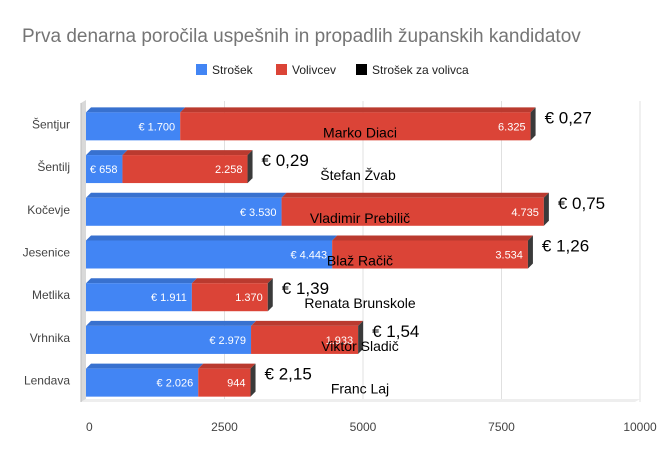 Image resolution: width=666 pixels, height=458 pixels. I want to click on bar-value-label: € 3.530, so click(258, 213).